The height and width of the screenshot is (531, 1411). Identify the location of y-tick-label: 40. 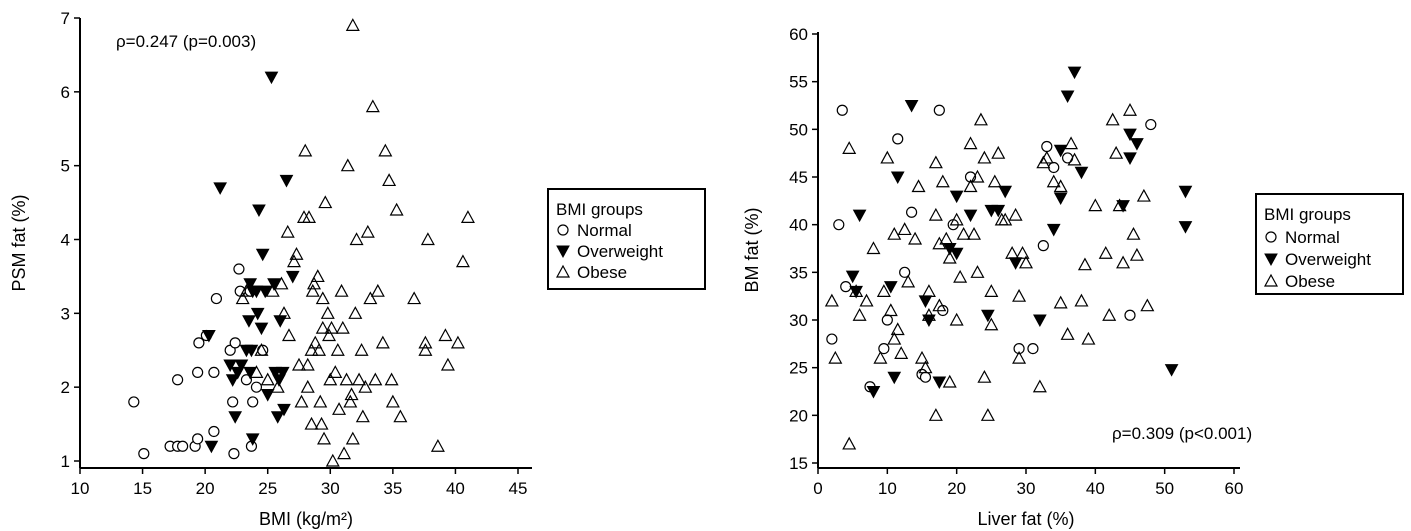
(798, 225).